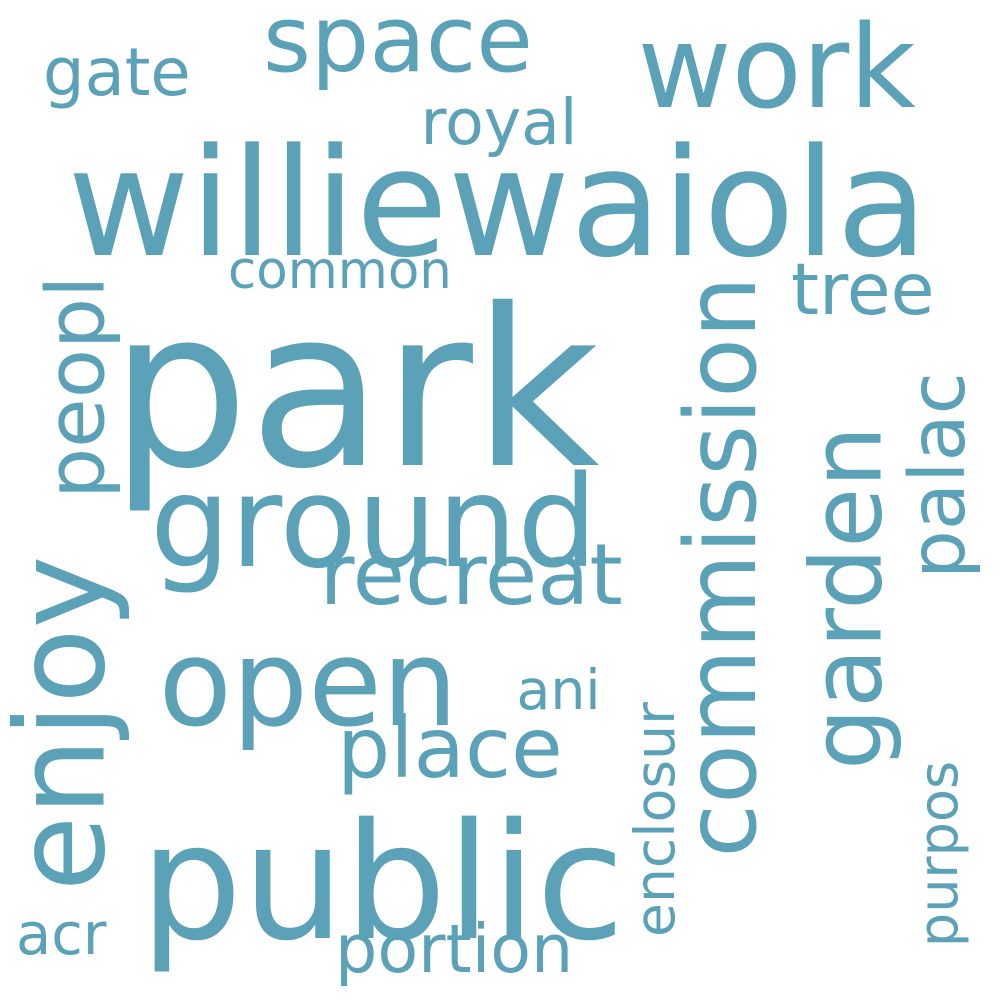 The height and width of the screenshot is (1000, 1000). Describe the element at coordinates (355, 389) in the screenshot. I see `word-park: park` at that location.